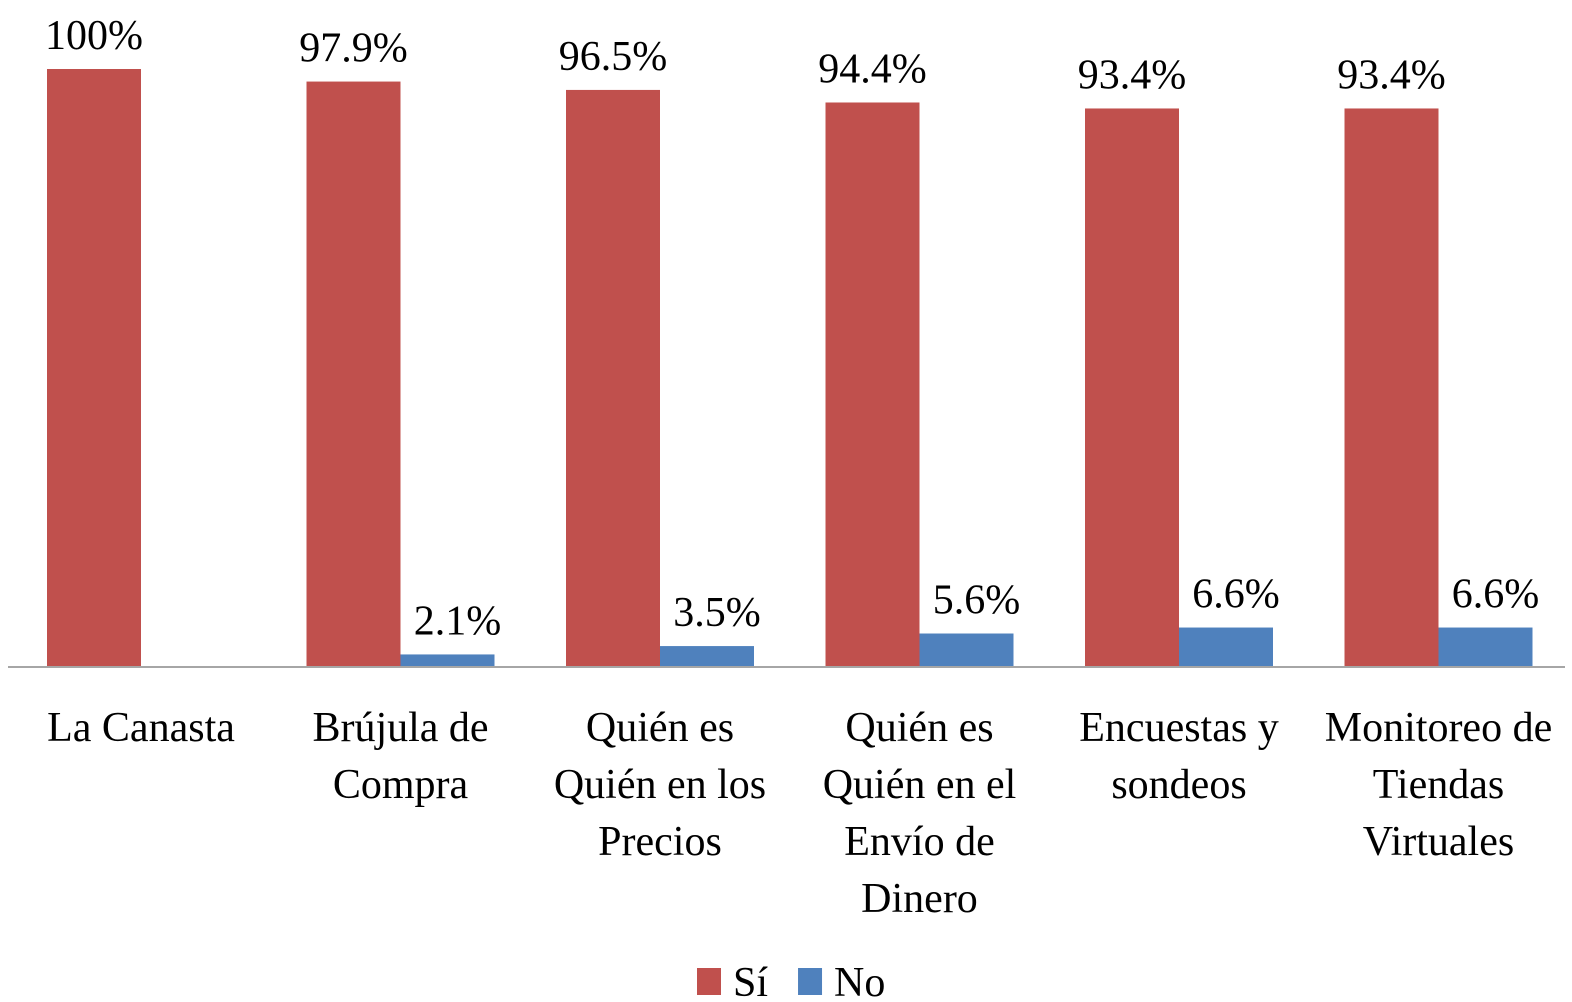  Describe the element at coordinates (919, 813) in the screenshot. I see `x-tick-label: Quién es Quién en el Envío de Dinero` at that location.